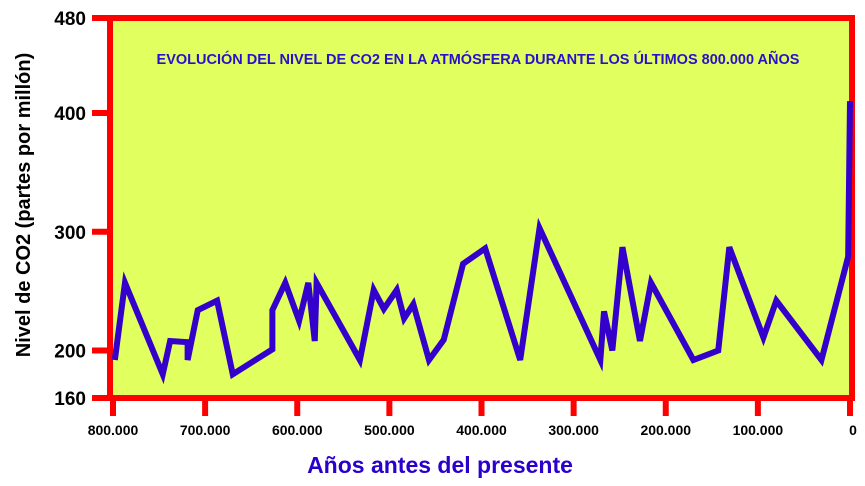 The height and width of the screenshot is (486, 865). I want to click on x-axis-label: Años antes del presente, so click(440, 465).